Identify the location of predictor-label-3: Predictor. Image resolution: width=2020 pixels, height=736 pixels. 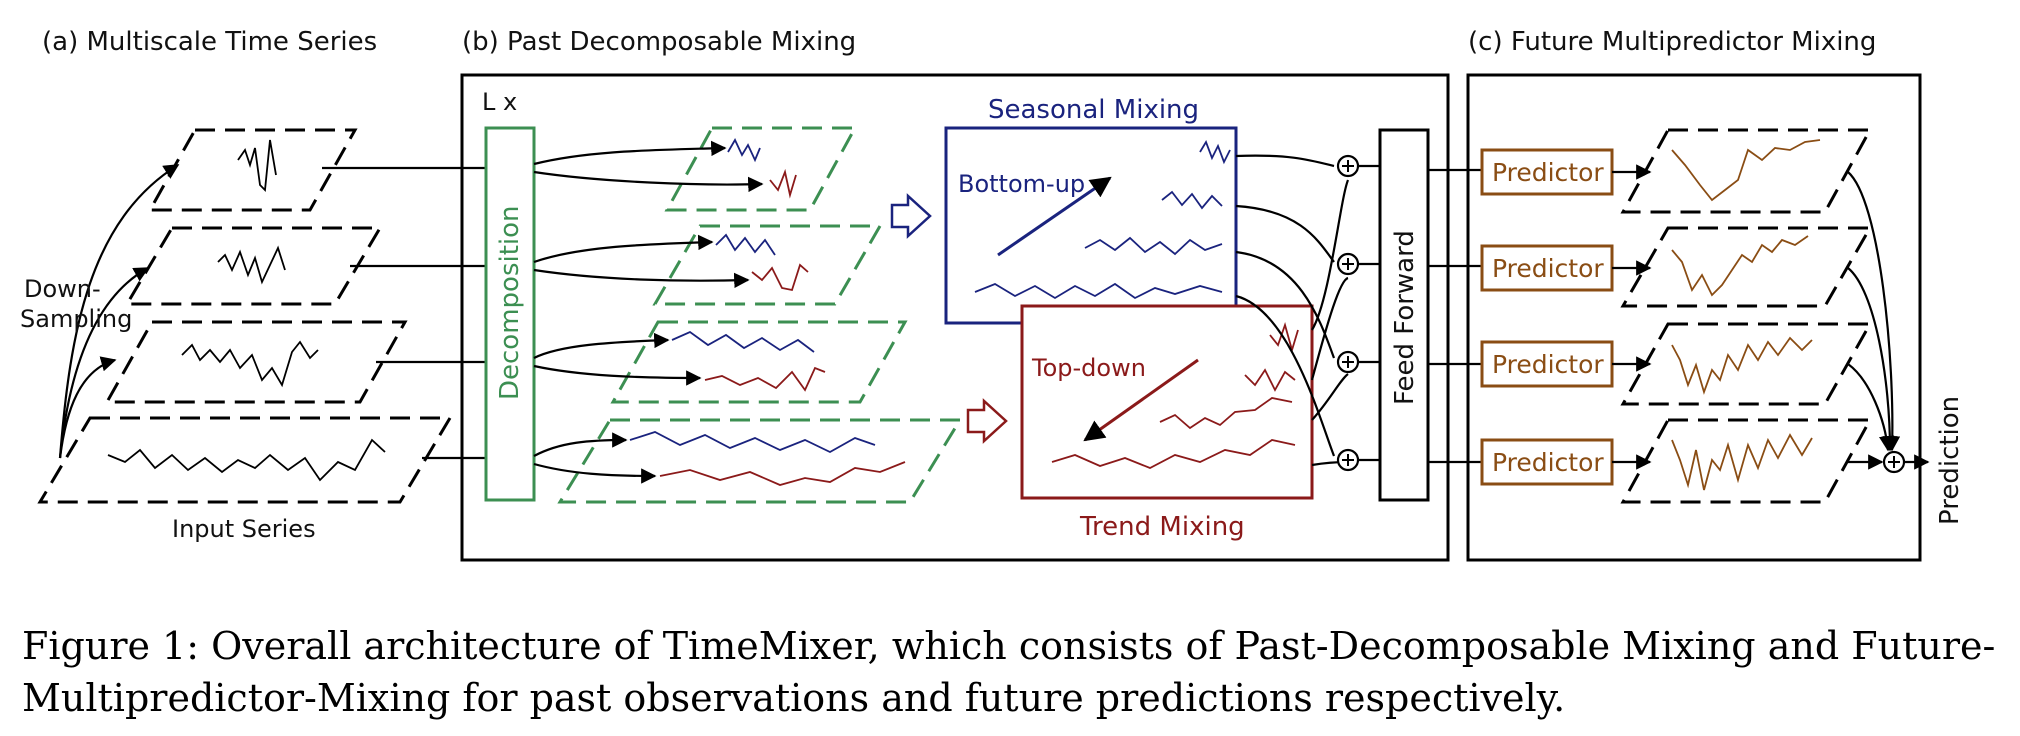
(1548, 364).